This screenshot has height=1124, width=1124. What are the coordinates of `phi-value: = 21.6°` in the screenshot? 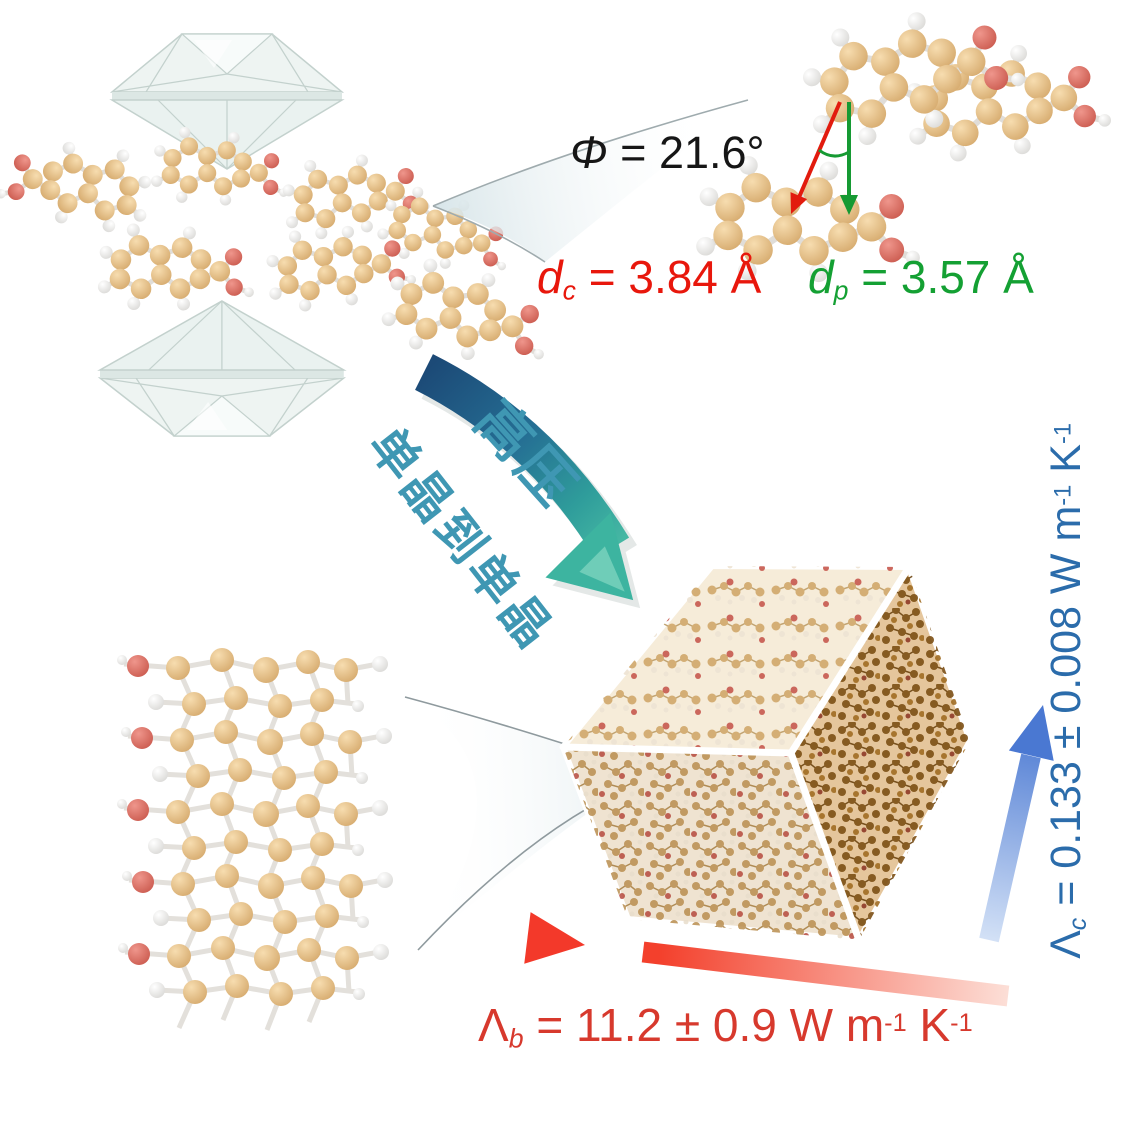 It's located at (686, 152).